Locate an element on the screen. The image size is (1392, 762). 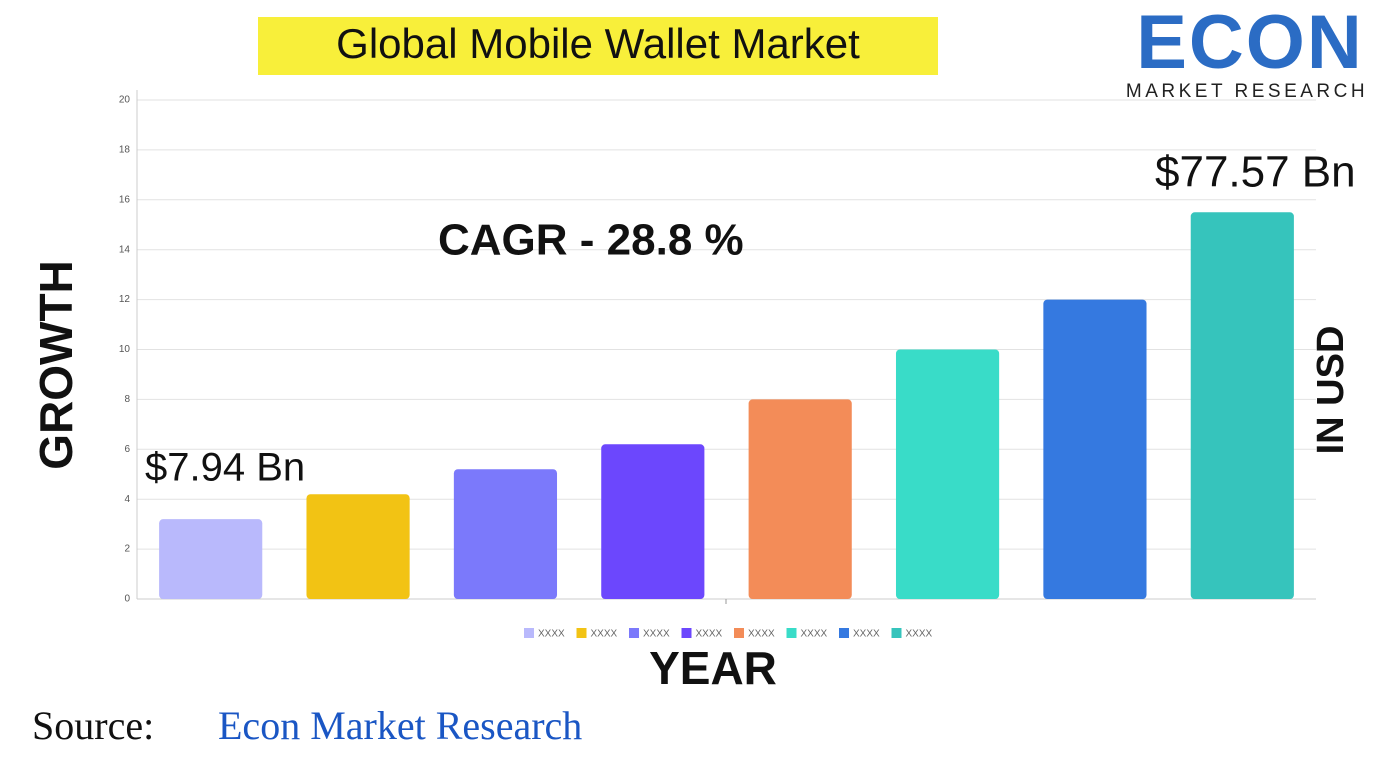
annotation: CAGR - 28.8 % is located at coordinates (591, 240).